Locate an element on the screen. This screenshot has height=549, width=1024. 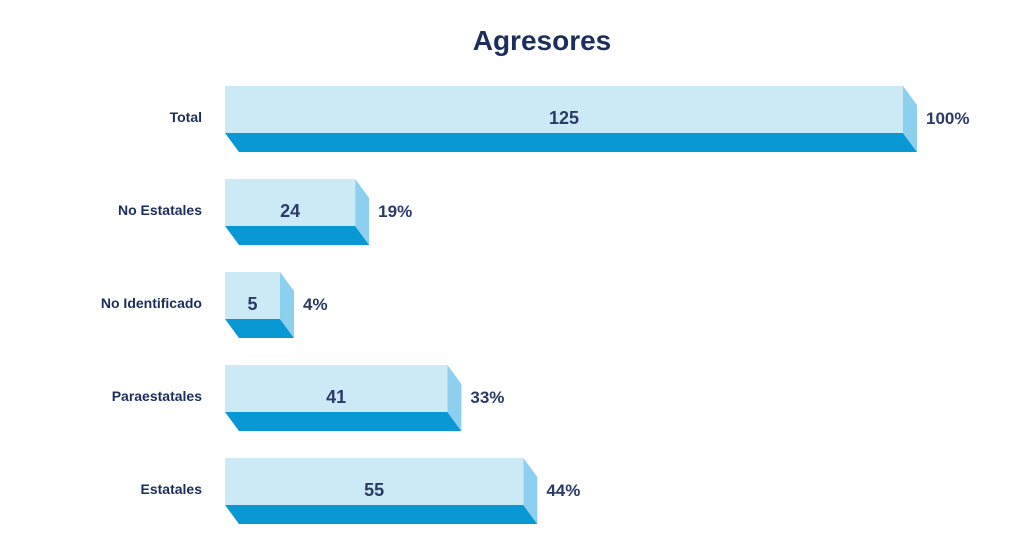
chart-title: Agresores is located at coordinates (542, 40).